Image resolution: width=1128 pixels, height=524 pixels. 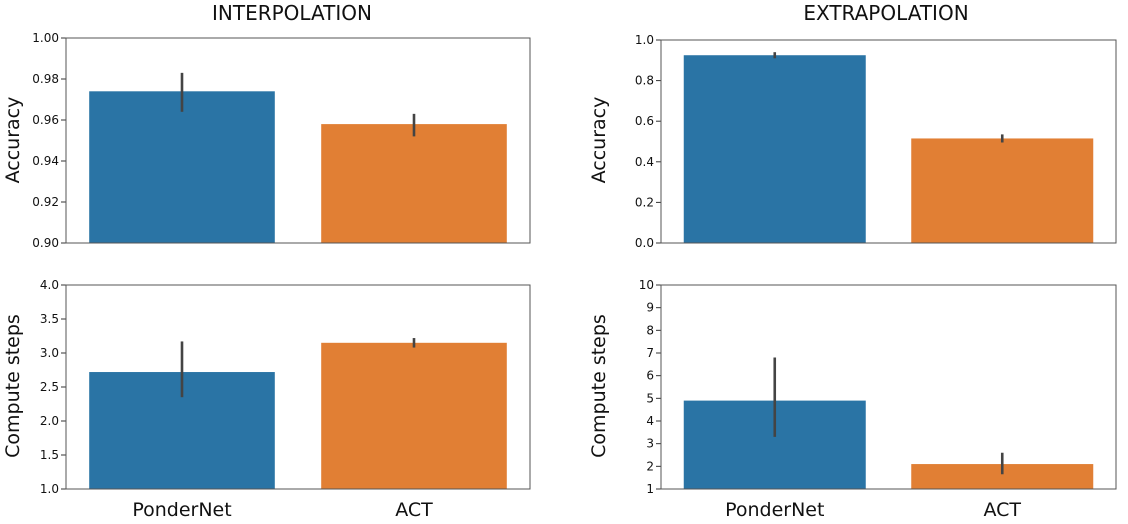 I want to click on y-tick-label: 3.5, so click(x=49, y=319).